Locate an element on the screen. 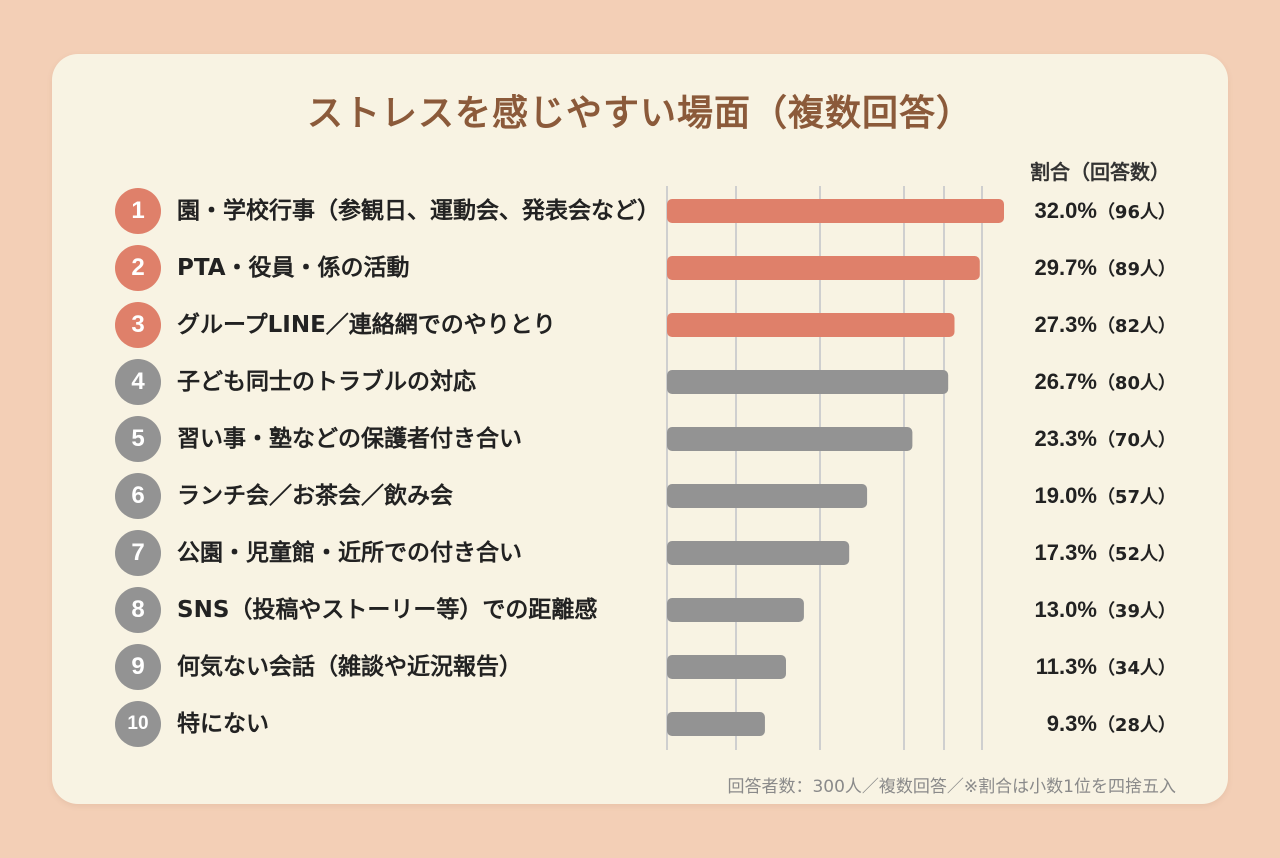 This screenshot has width=1280, height=858. category-label: 何気ない会話（雑談や近況報告） is located at coordinates (349, 667).